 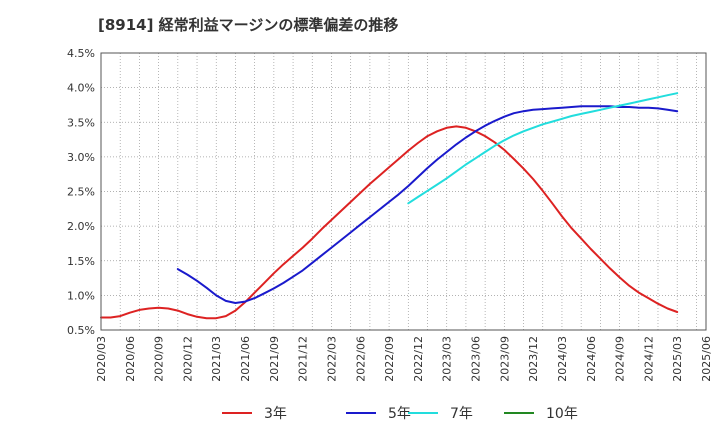 What do you see at coordinates (81, 261) in the screenshot?
I see `y-tick-label: 1.5%` at bounding box center [81, 261].